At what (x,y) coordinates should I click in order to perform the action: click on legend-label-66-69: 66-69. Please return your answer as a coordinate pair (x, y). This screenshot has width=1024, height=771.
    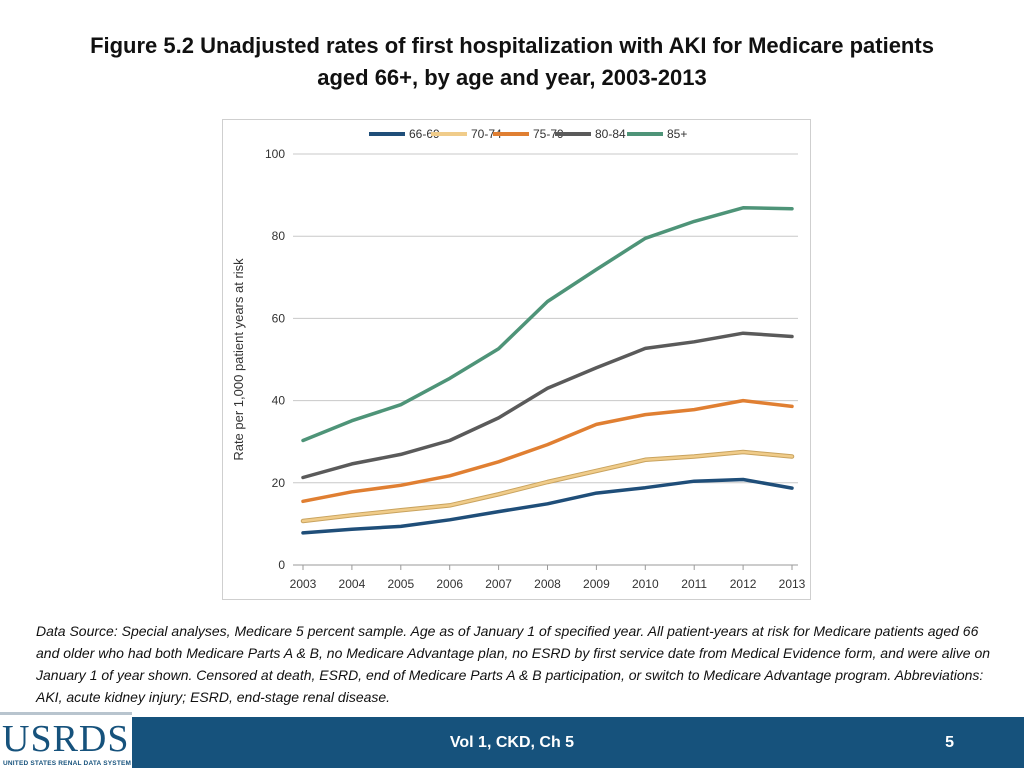
    Looking at the image, I should click on (424, 134).